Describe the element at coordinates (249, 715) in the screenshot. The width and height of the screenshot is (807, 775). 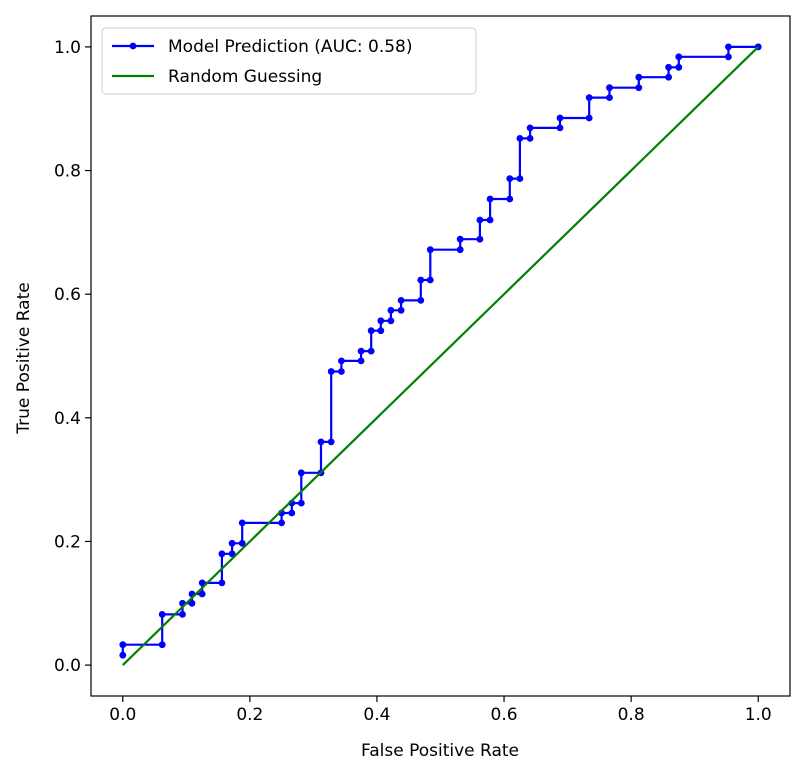
I see `x-tick-label: 0.2` at that location.